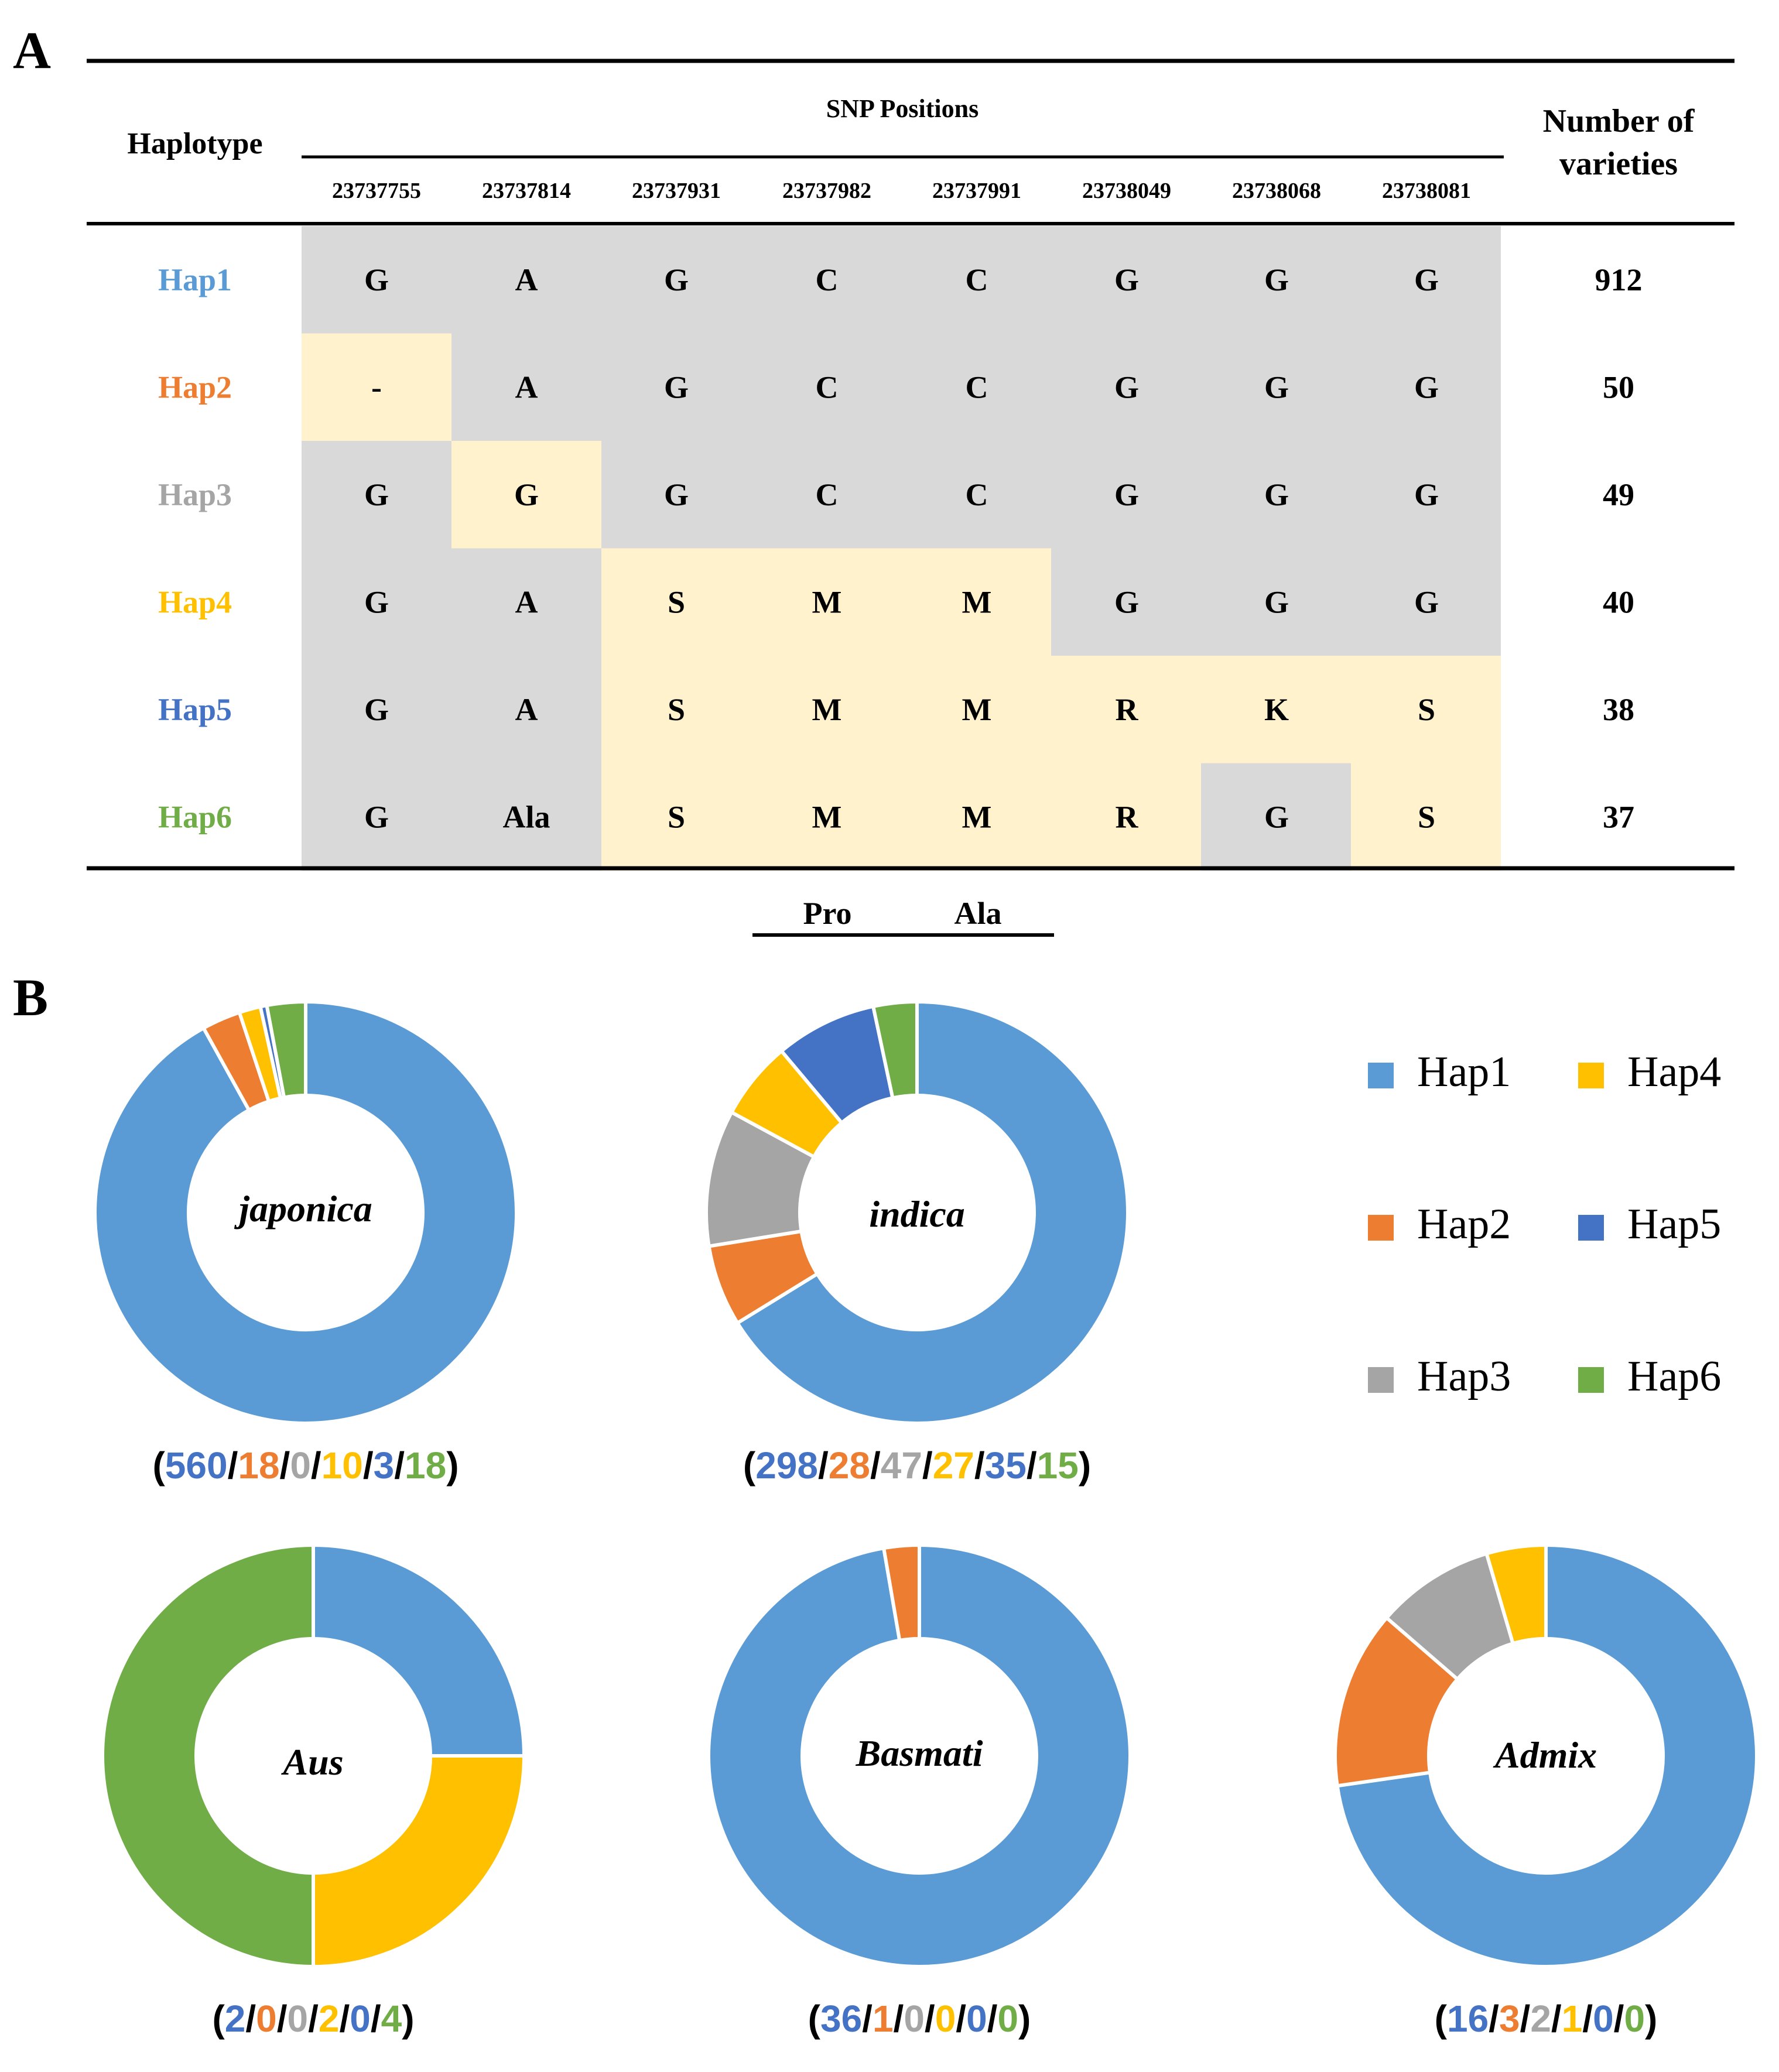 The width and height of the screenshot is (1779, 2072). Describe the element at coordinates (195, 709) in the screenshot. I see `row-label-hap5: Hap5` at that location.